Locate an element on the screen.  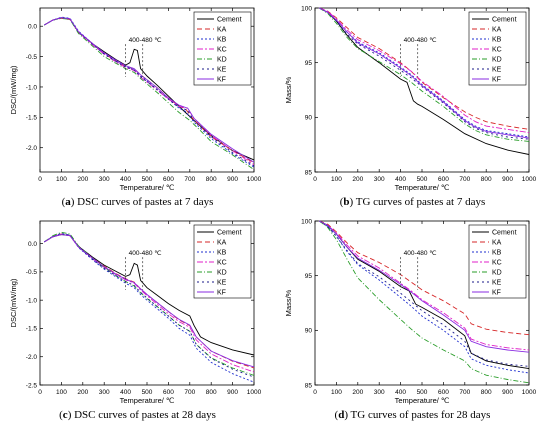
caption-c-text: DSC curves of pastes at 28 days is located at coordinates (145, 415).